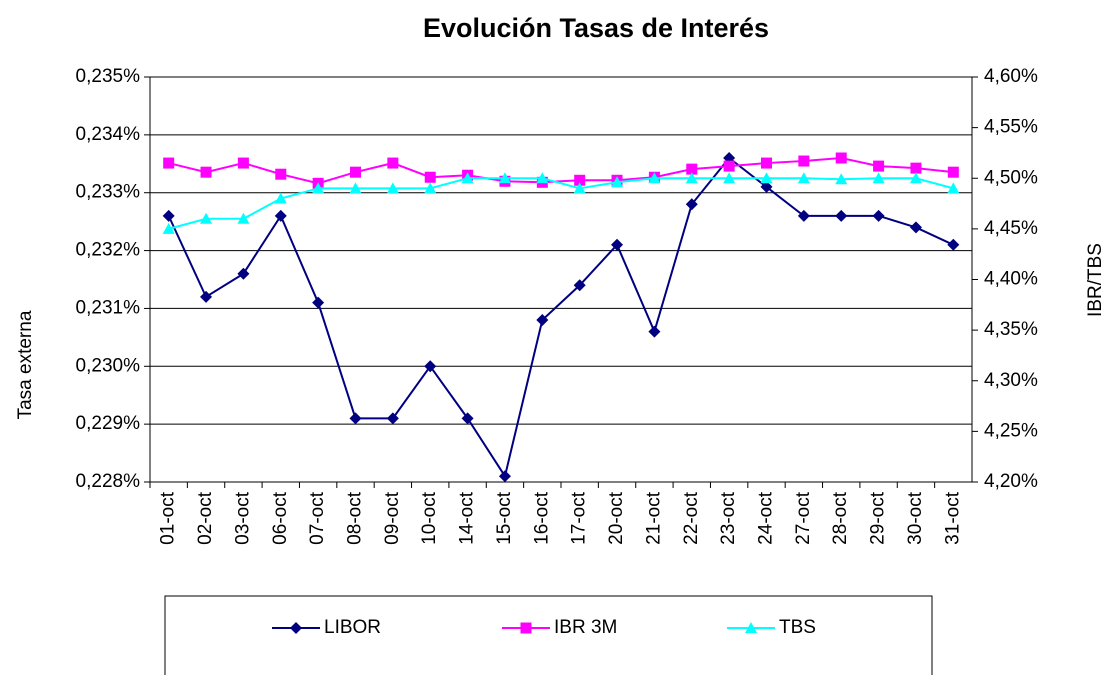 The width and height of the screenshot is (1112, 675). Describe the element at coordinates (205, 518) in the screenshot. I see `x-tick-label: 02-oct` at that location.